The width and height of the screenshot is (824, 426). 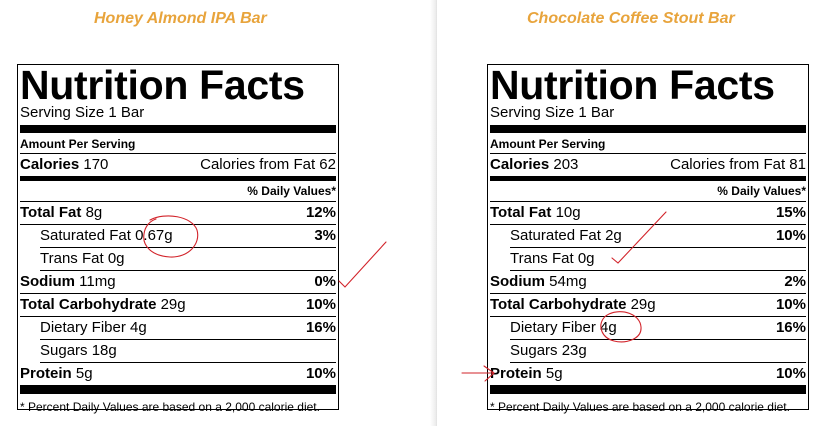 I want to click on sugars-row: Sugars 23g, so click(x=658, y=351).